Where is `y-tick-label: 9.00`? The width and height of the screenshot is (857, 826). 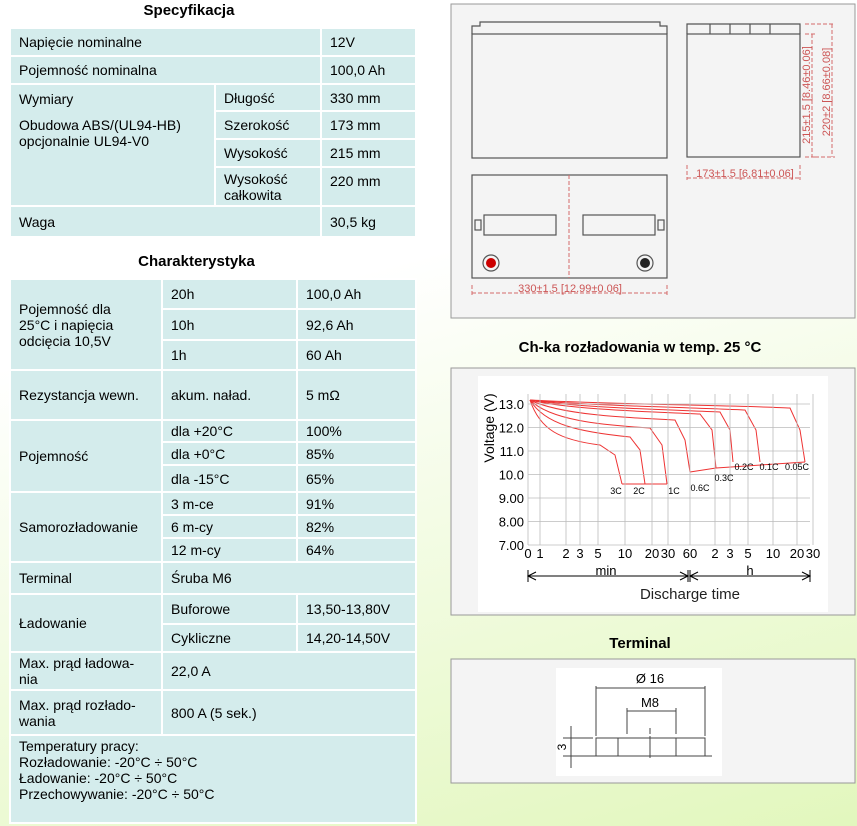 y-tick-label: 9.00 is located at coordinates (511, 498).